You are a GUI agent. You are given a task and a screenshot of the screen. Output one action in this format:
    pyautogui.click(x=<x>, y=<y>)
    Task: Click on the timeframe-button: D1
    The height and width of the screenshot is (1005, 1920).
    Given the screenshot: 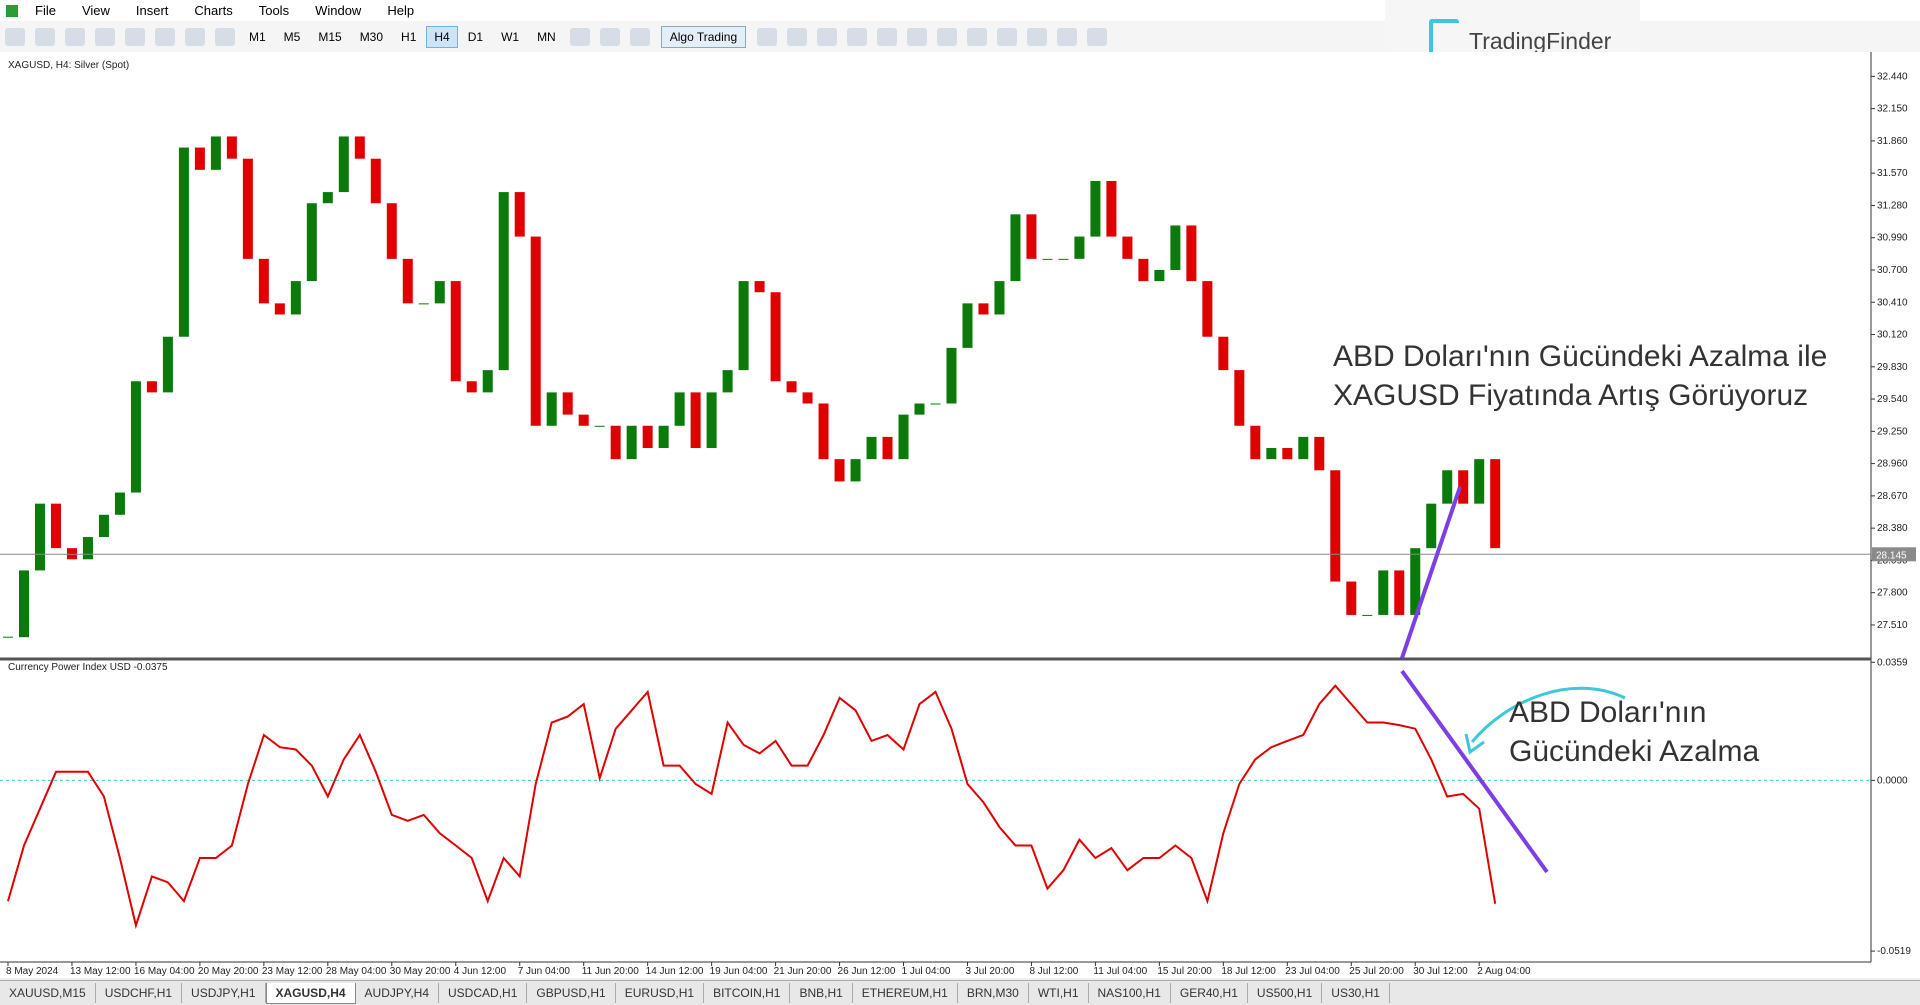 What is the action you would take?
    pyautogui.click(x=475, y=36)
    